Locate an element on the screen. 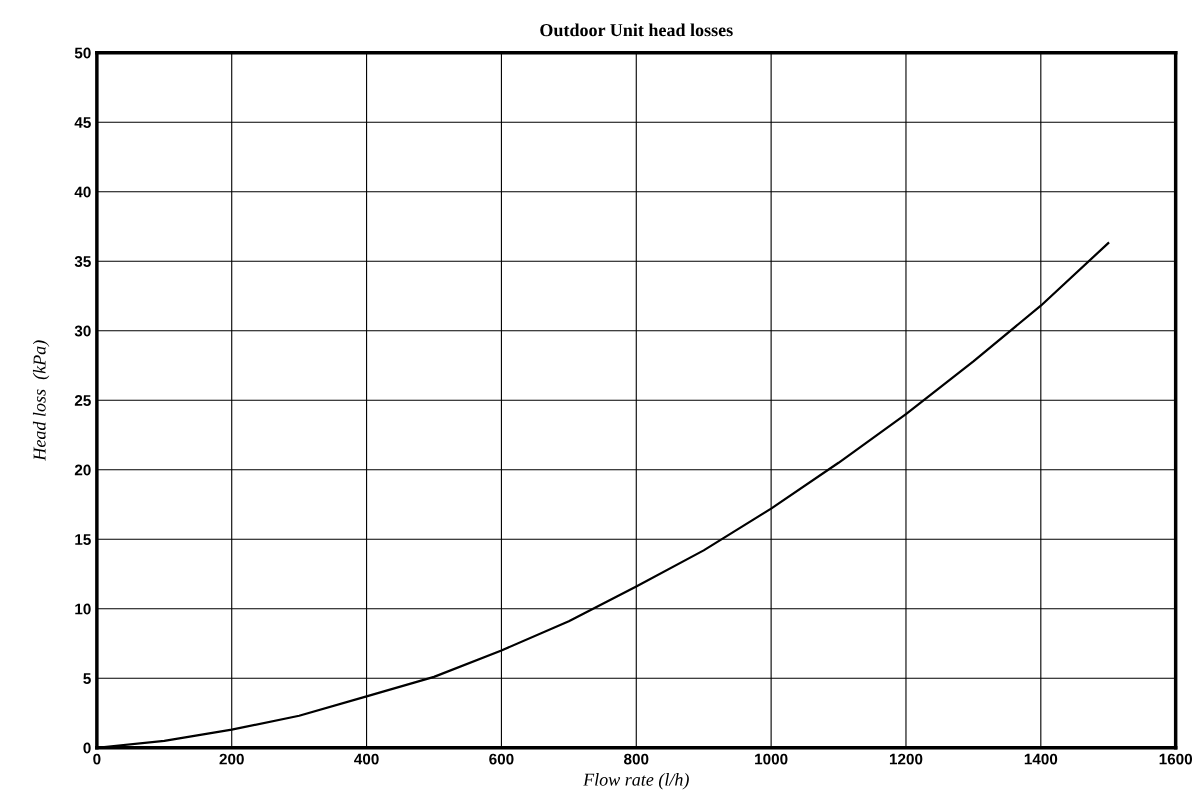 This screenshot has height=811, width=1196. x-tick-label: 1400 is located at coordinates (1041, 759).